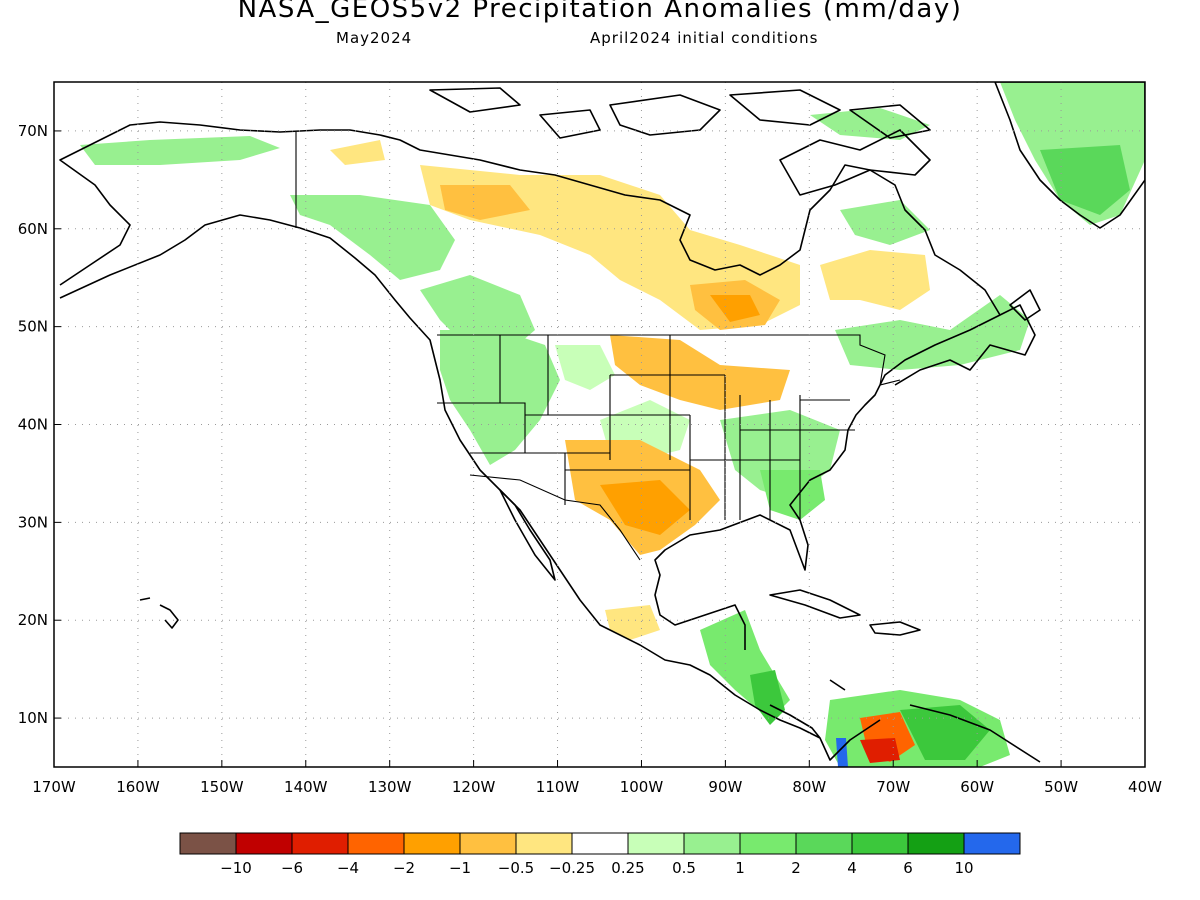 This screenshot has height=900, width=1200. What do you see at coordinates (527, 535) in the screenshot?
I see `coastline-baja` at bounding box center [527, 535].